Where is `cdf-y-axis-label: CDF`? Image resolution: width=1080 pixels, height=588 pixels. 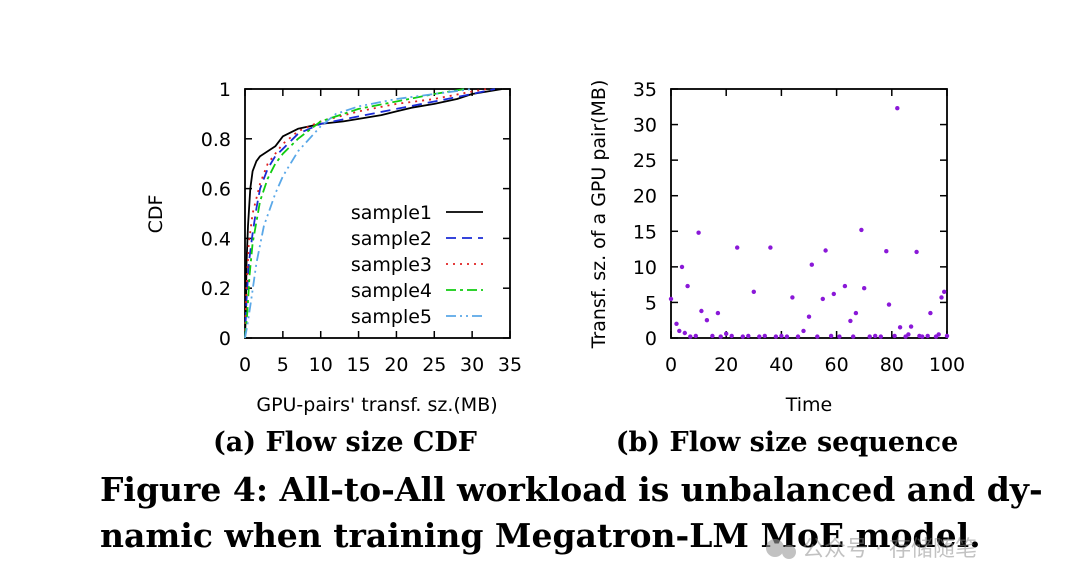 cdf-y-axis-label: CDF is located at coordinates (156, 214).